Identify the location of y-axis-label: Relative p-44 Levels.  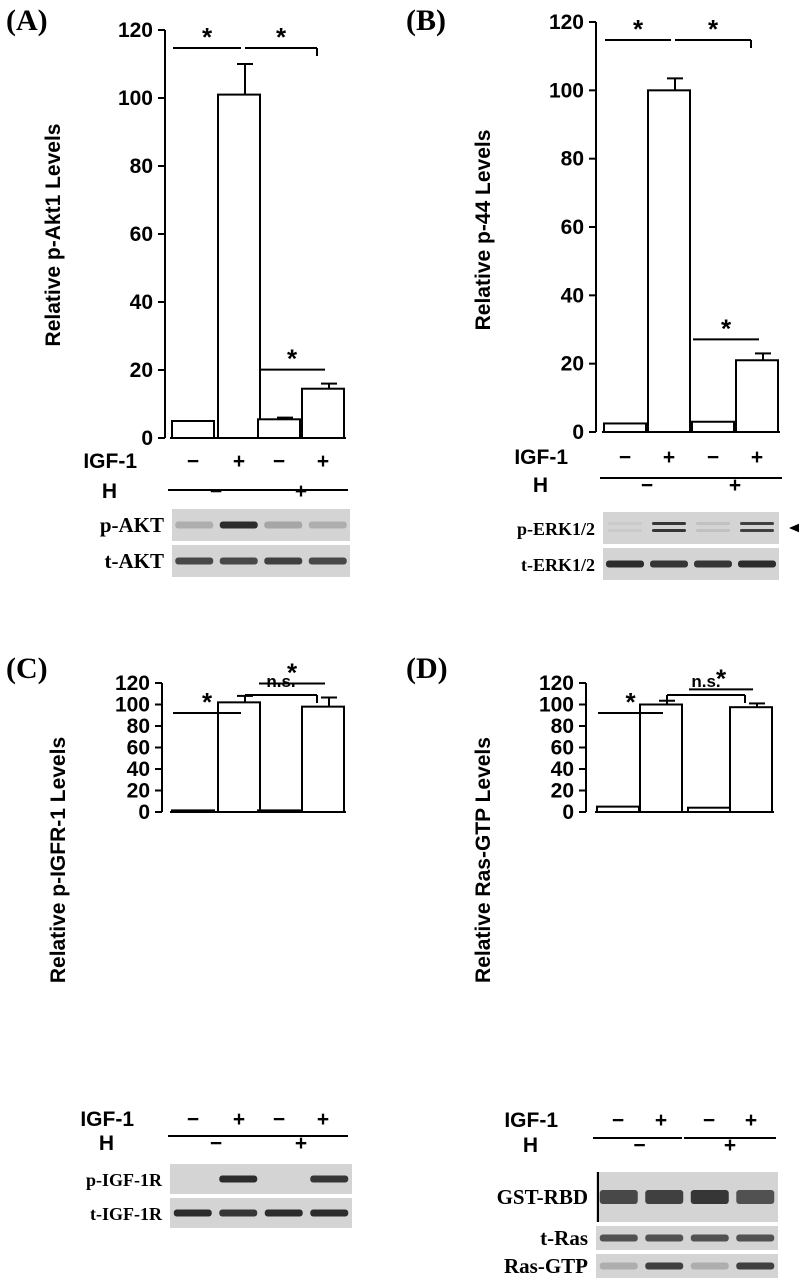
(483, 230).